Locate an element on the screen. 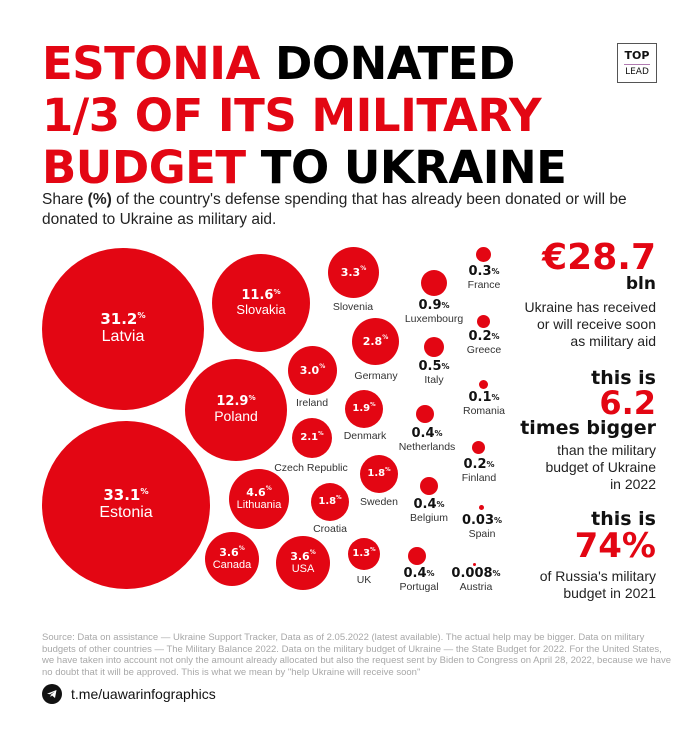 The image size is (700, 739). top-lead-logo: TOP LEAD is located at coordinates (637, 63).